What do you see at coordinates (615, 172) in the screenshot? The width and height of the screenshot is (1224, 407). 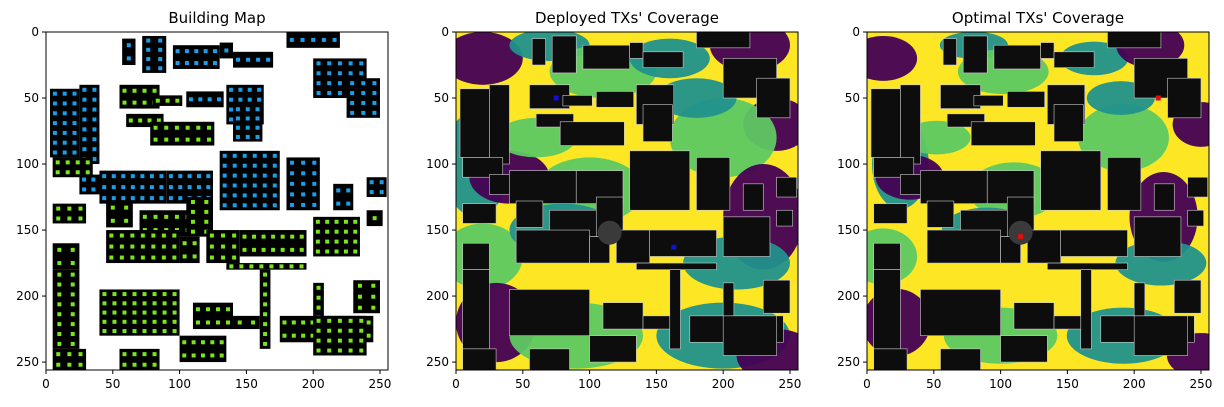 I see `tx-layer` at bounding box center [615, 172].